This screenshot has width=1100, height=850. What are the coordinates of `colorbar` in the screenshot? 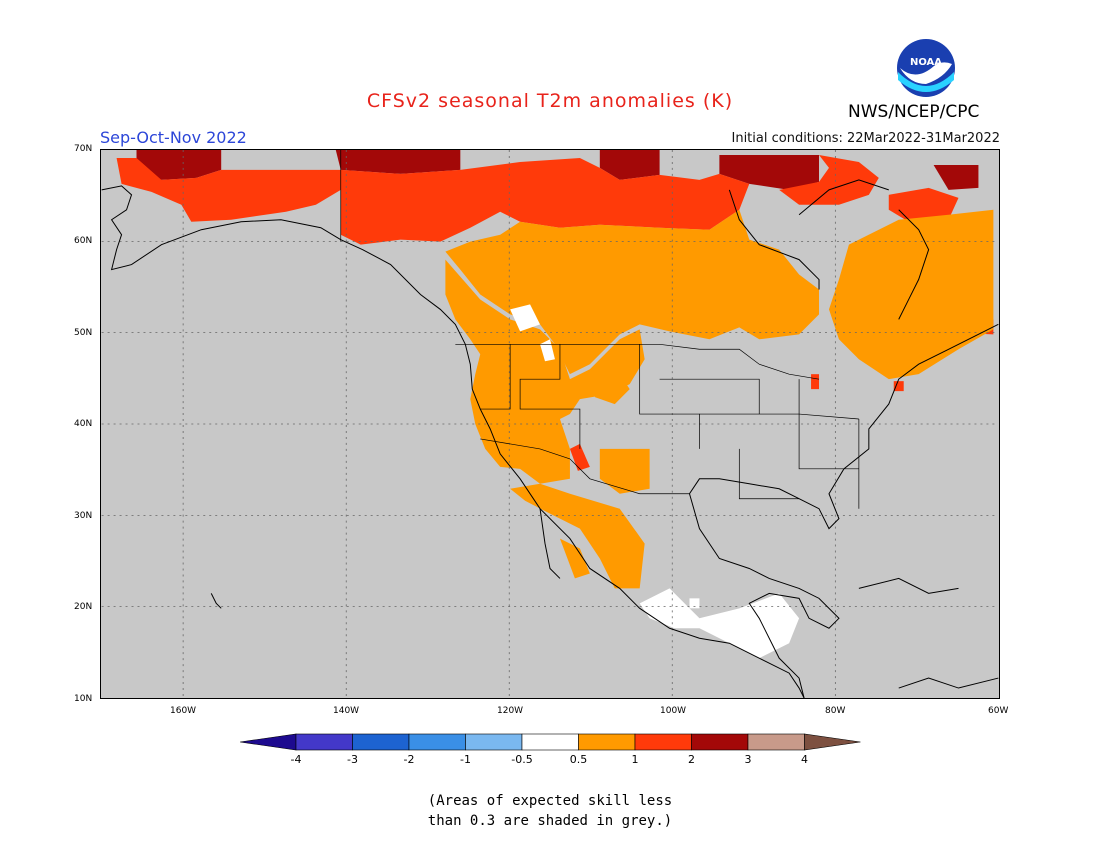 It's located at (550, 742).